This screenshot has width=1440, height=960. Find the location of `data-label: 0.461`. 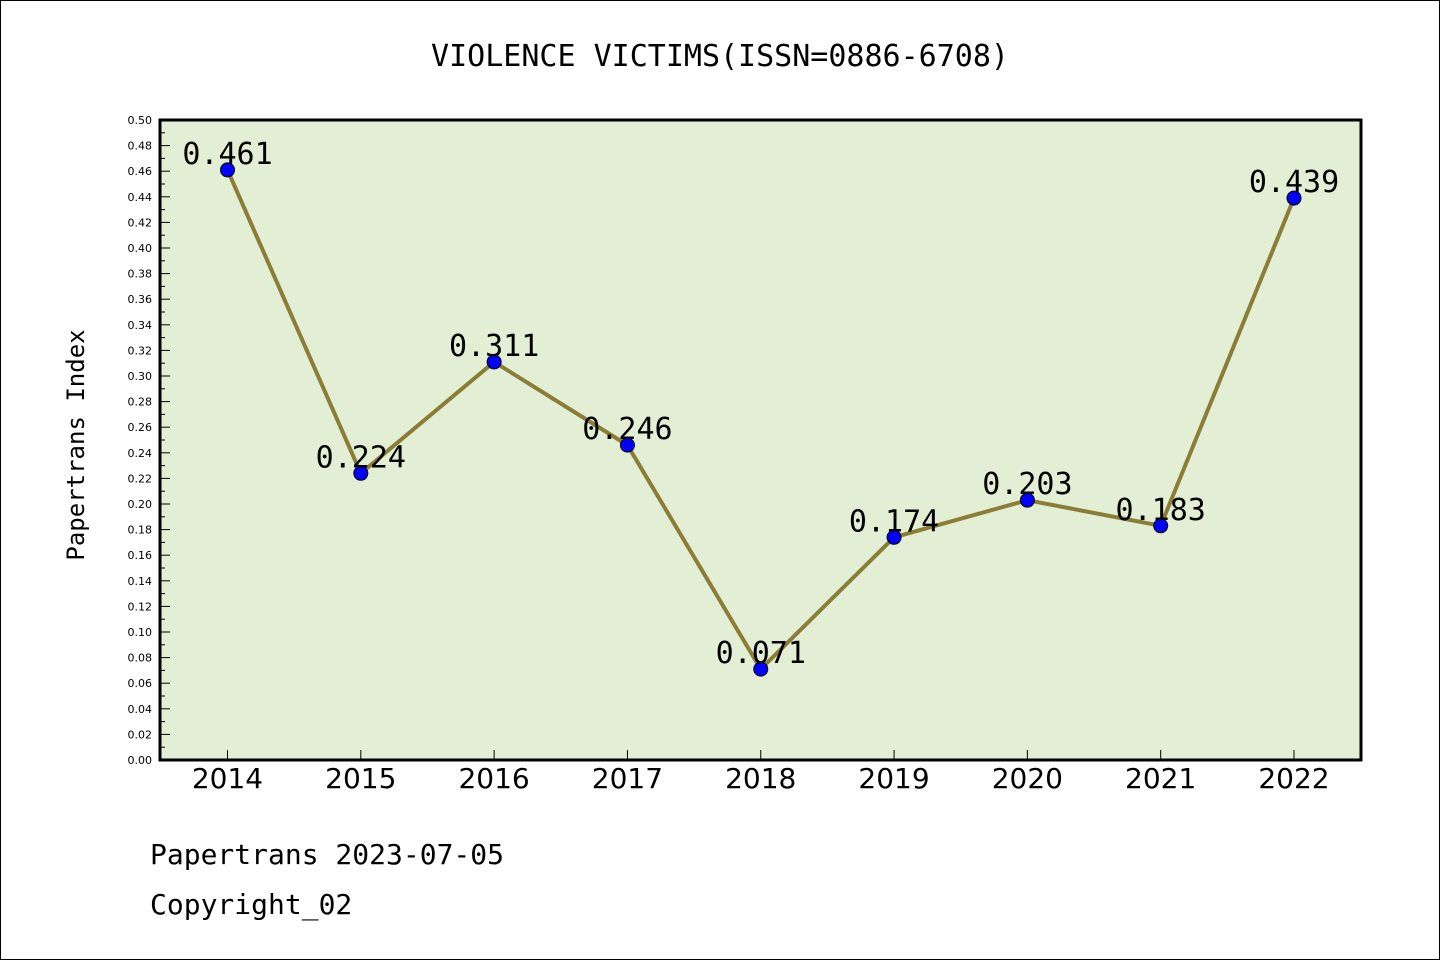

data-label: 0.461 is located at coordinates (227, 154).